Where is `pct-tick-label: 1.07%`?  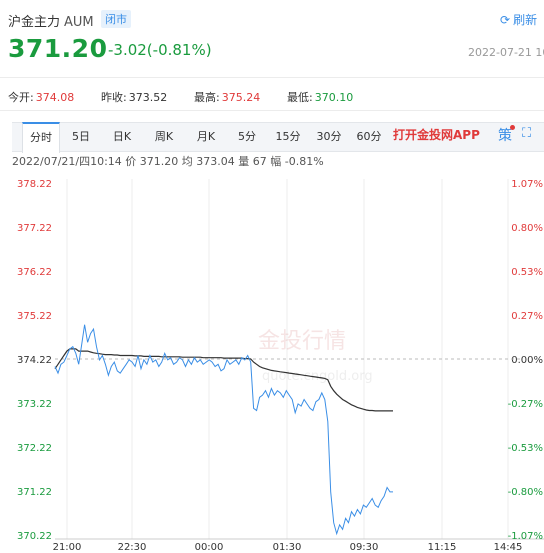
pct-tick-label: 1.07% is located at coordinates (527, 184).